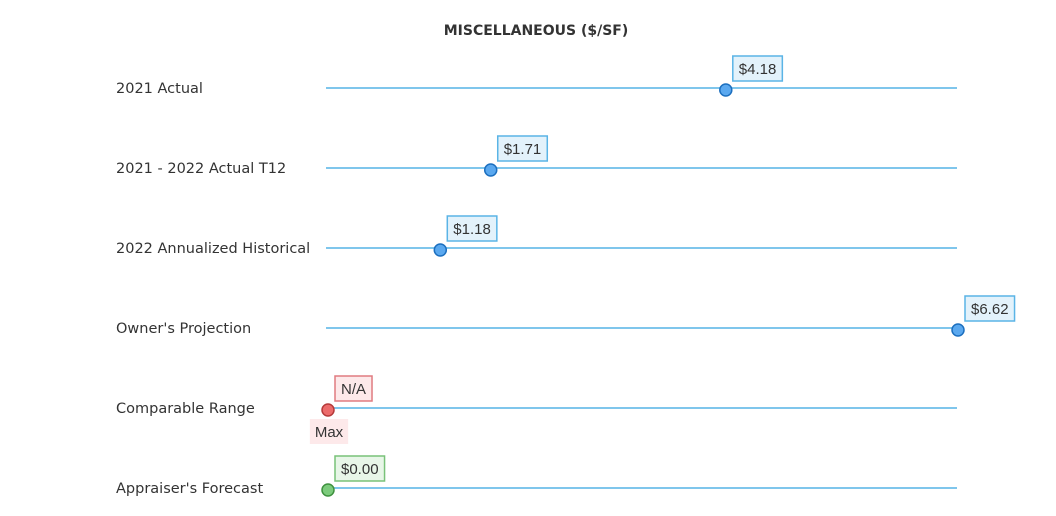 This screenshot has width=1056, height=516. I want to click on sub-label-text: Max, so click(329, 432).